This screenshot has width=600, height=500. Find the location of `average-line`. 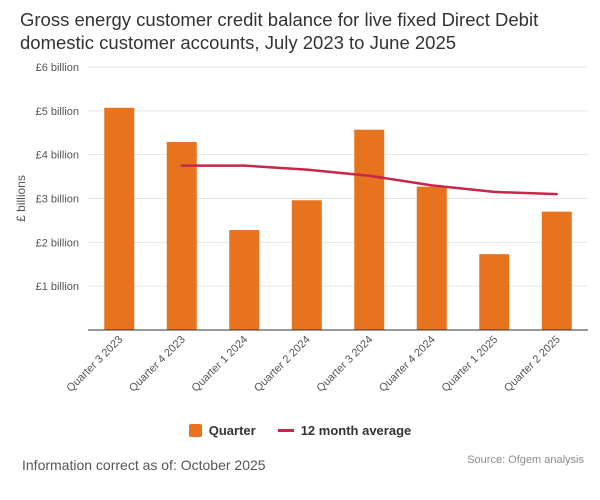

average-line is located at coordinates (369, 180).